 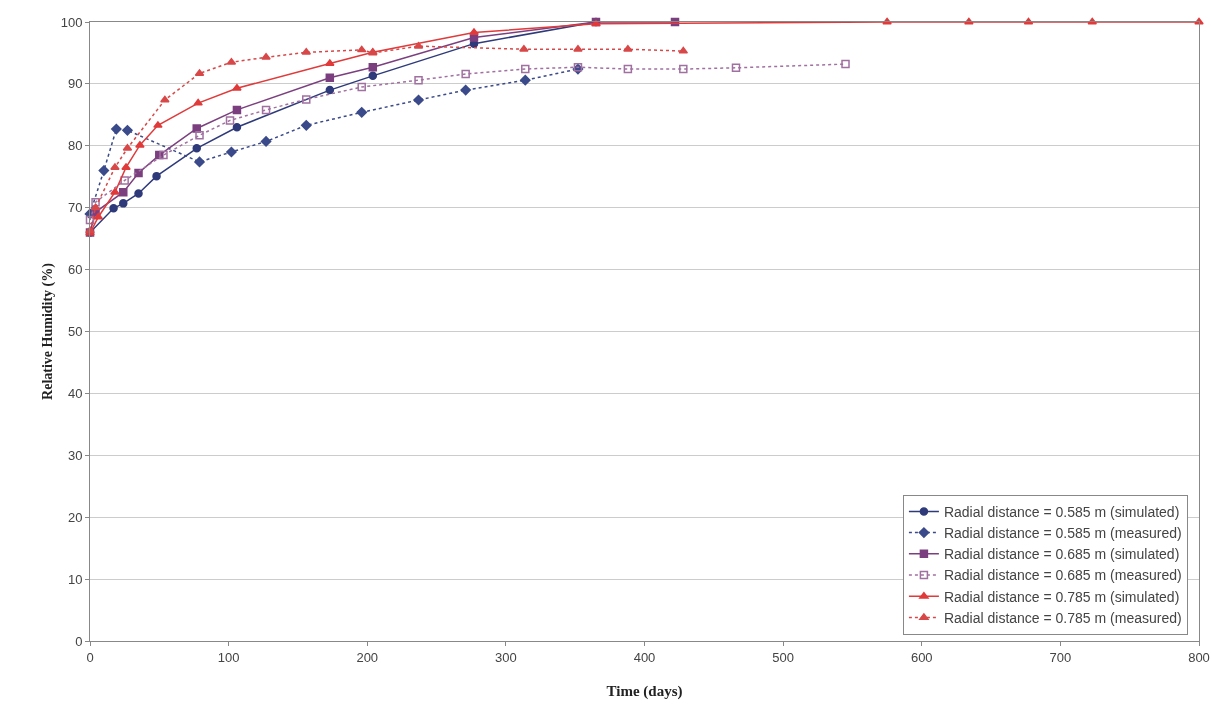 What do you see at coordinates (75, 517) in the screenshot?
I see `y-tick-label: 20` at bounding box center [75, 517].